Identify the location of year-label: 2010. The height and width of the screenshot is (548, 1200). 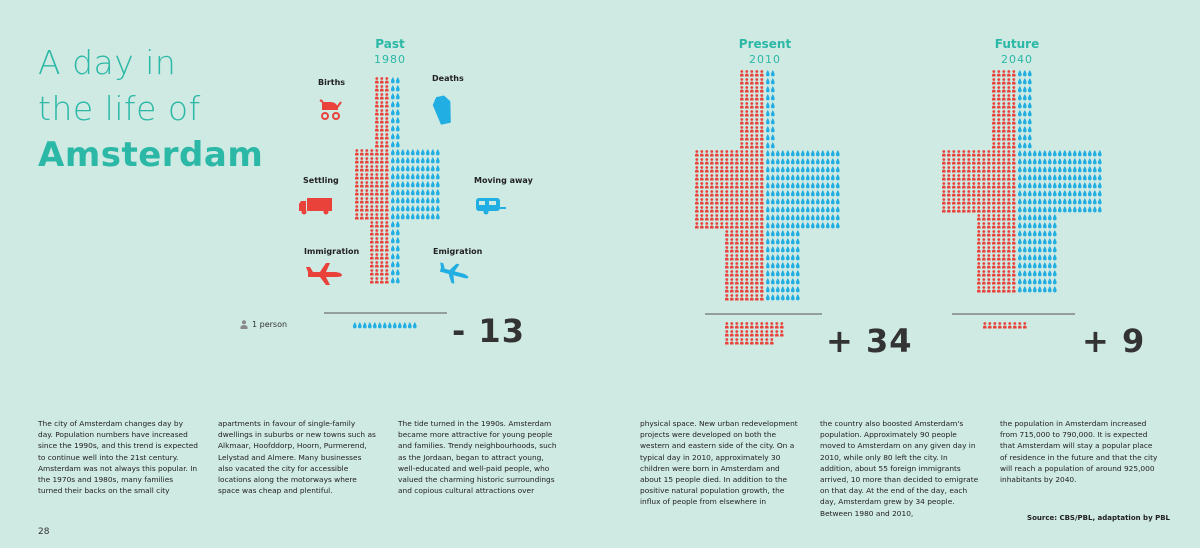
(765, 59).